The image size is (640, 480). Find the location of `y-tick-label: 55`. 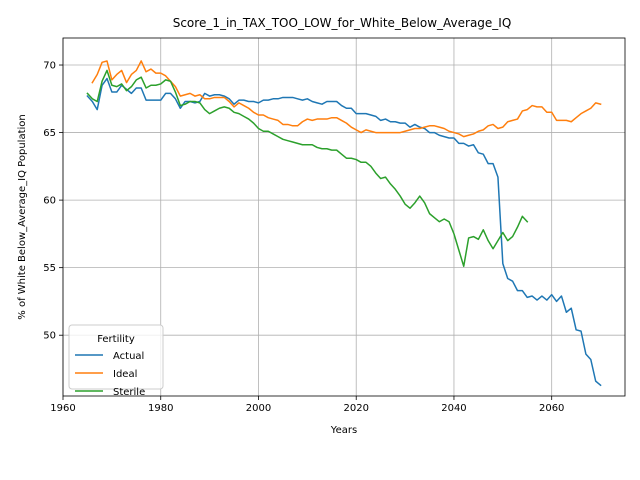

y-tick-label: 55 is located at coordinates (49, 268).